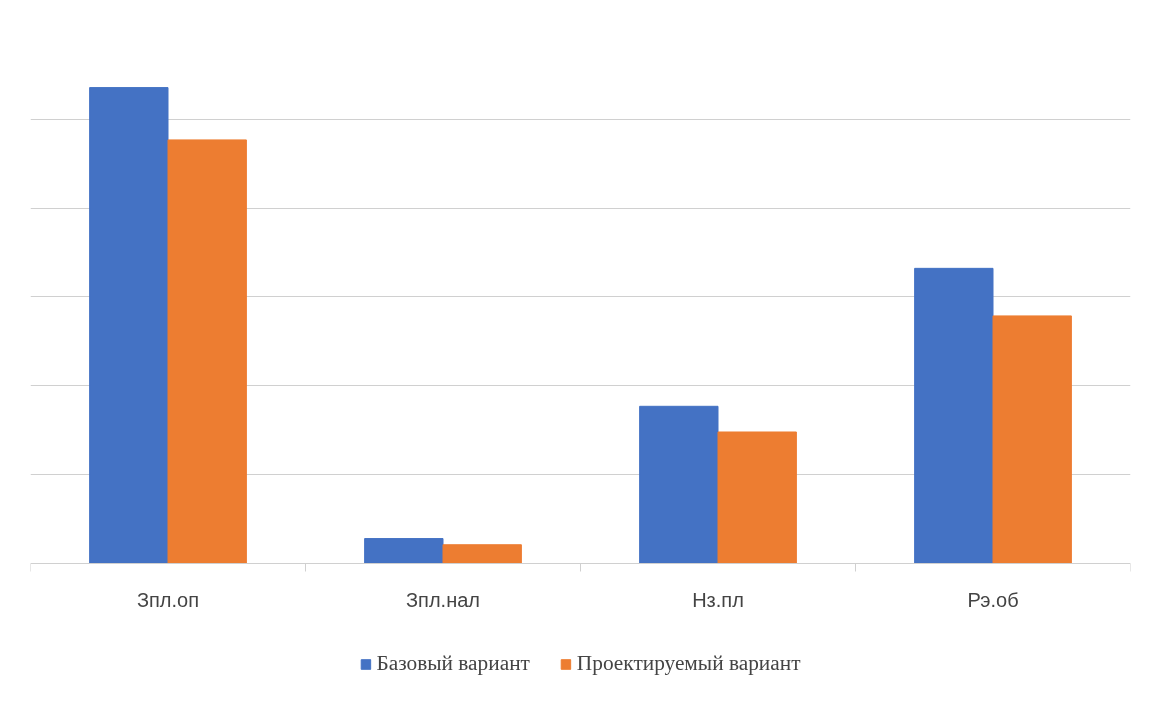  I want to click on legend-label: Проектируемый вариант, so click(688, 663).